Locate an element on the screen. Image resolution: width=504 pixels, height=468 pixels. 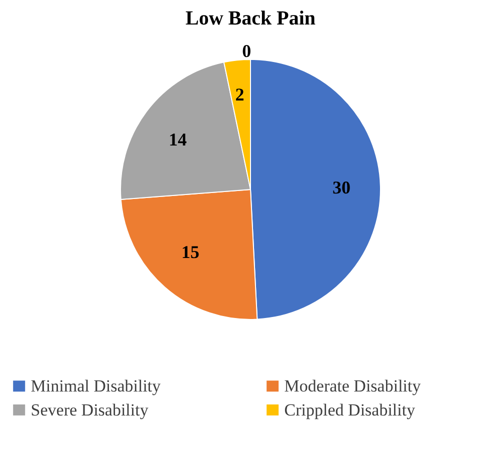
data-label: 15 is located at coordinates (190, 252).